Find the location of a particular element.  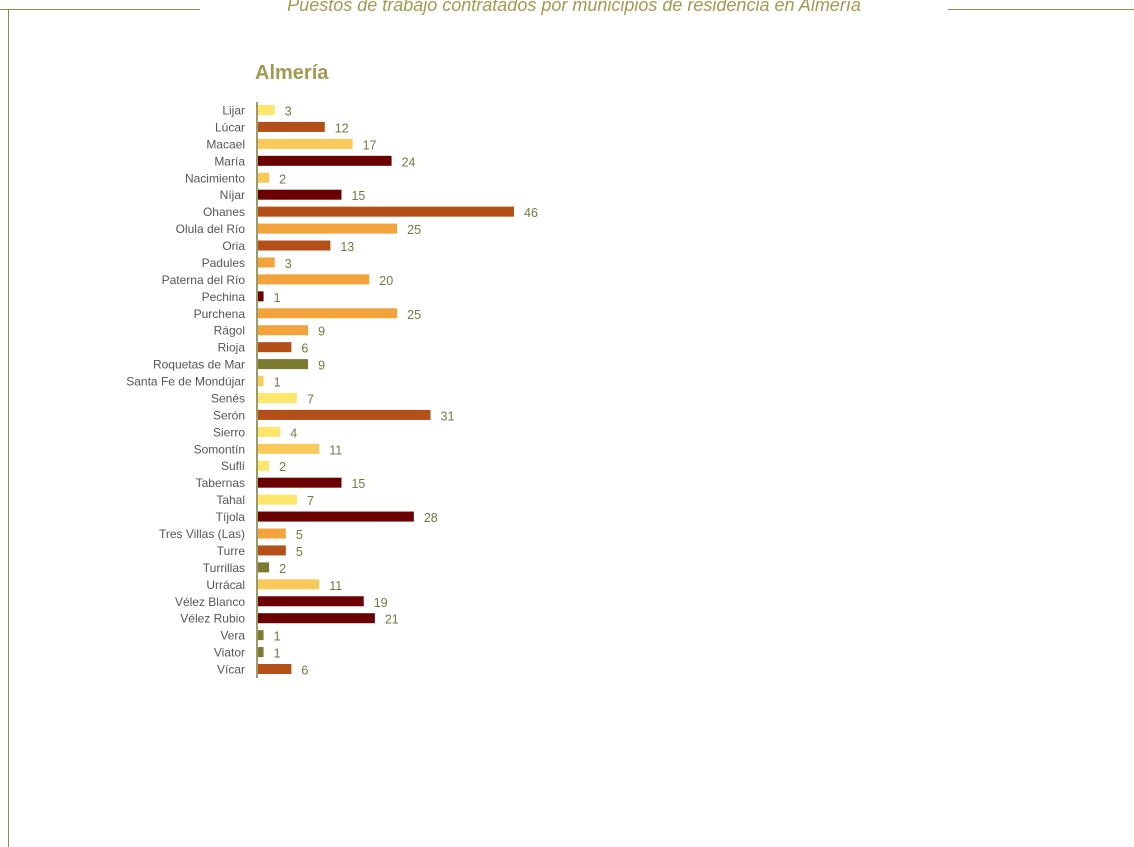

data-label: 31 is located at coordinates (448, 416).